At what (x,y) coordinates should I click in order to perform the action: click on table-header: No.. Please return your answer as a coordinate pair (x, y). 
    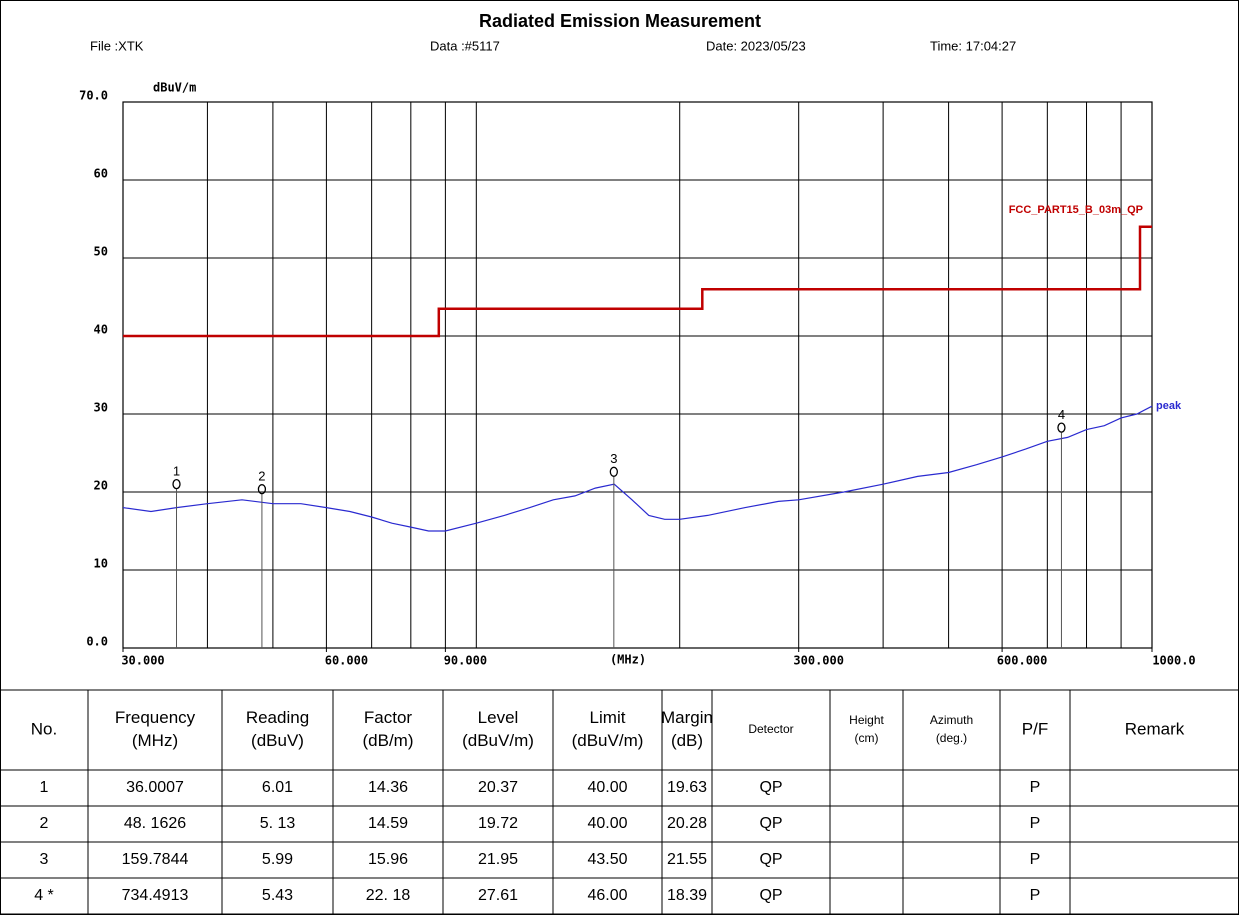
    Looking at the image, I should click on (44, 728).